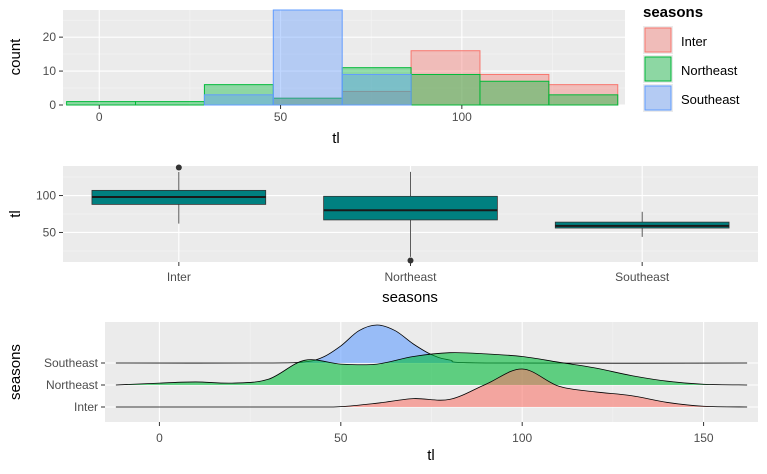 This screenshot has height=474, width=767. I want to click on legend-label-southeast: Southeast, so click(710, 99).